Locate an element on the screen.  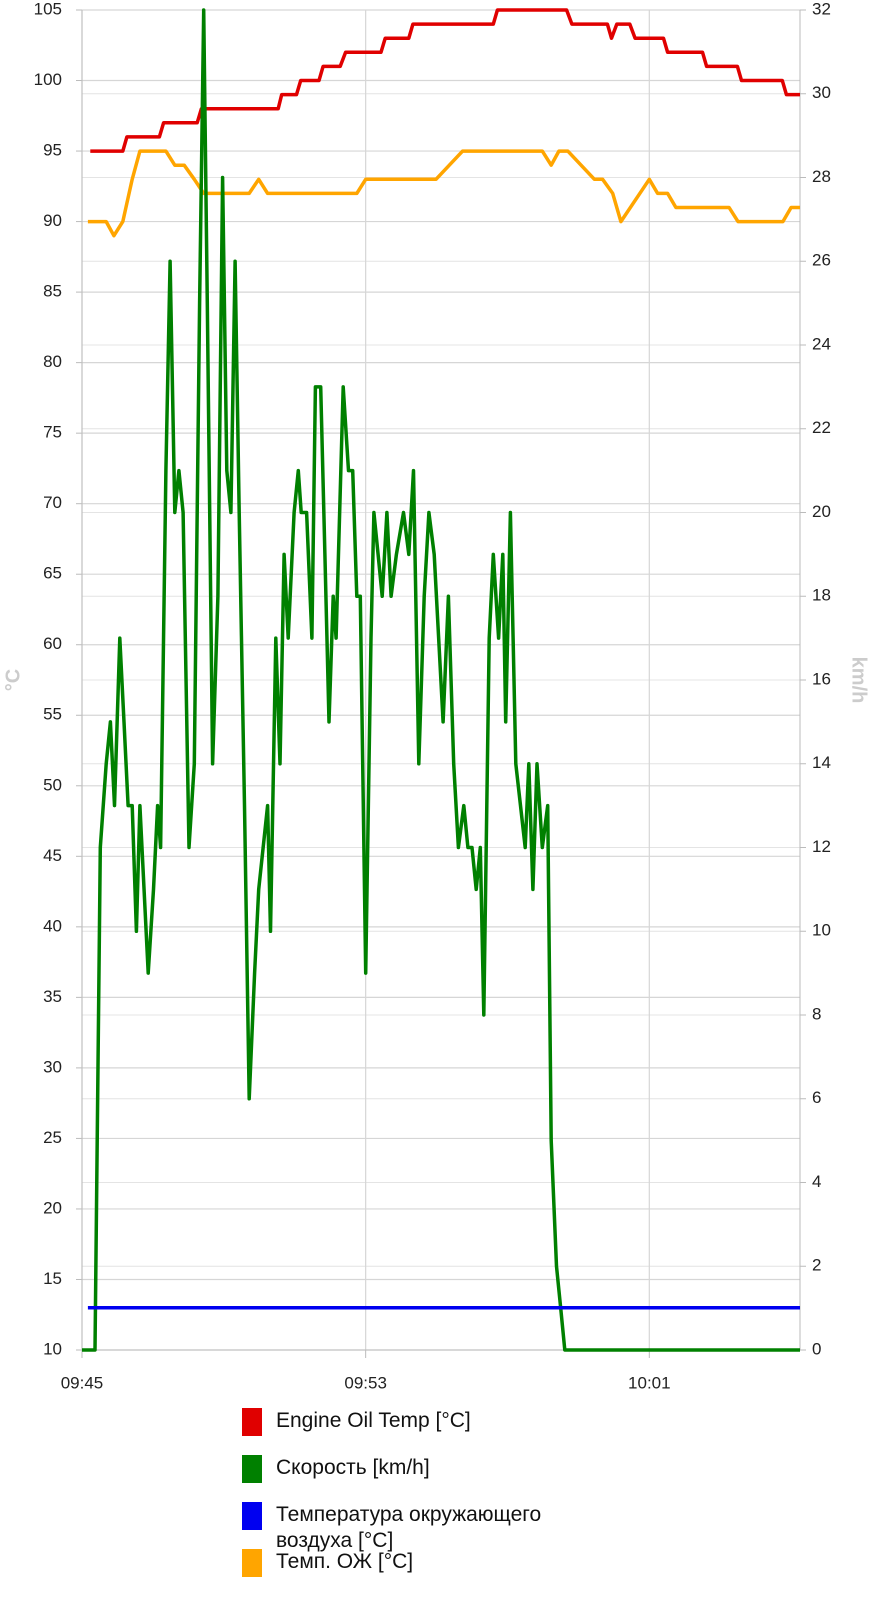
y2-tick-label: 22 is located at coordinates (821, 427).